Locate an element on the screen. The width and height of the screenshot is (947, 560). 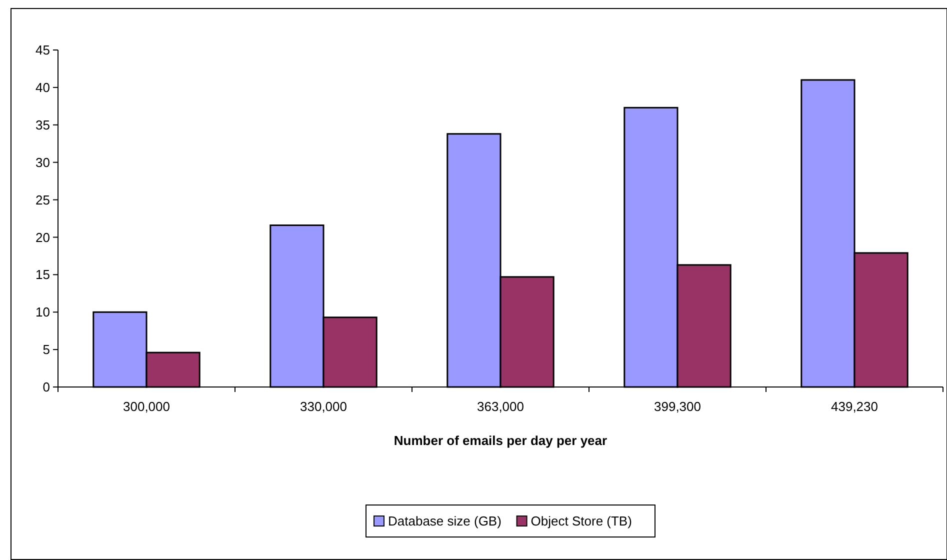
legend-label: Object Store (TB) is located at coordinates (581, 521).